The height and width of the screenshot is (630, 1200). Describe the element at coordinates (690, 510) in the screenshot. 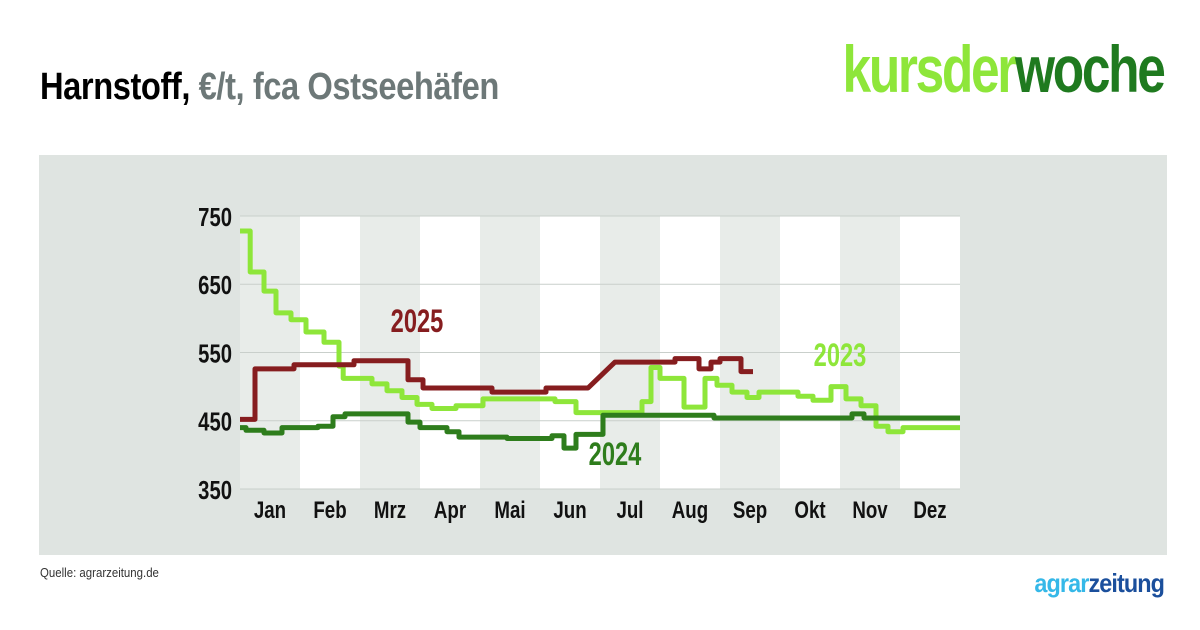

I see `x-tick-label-aug: Aug` at that location.